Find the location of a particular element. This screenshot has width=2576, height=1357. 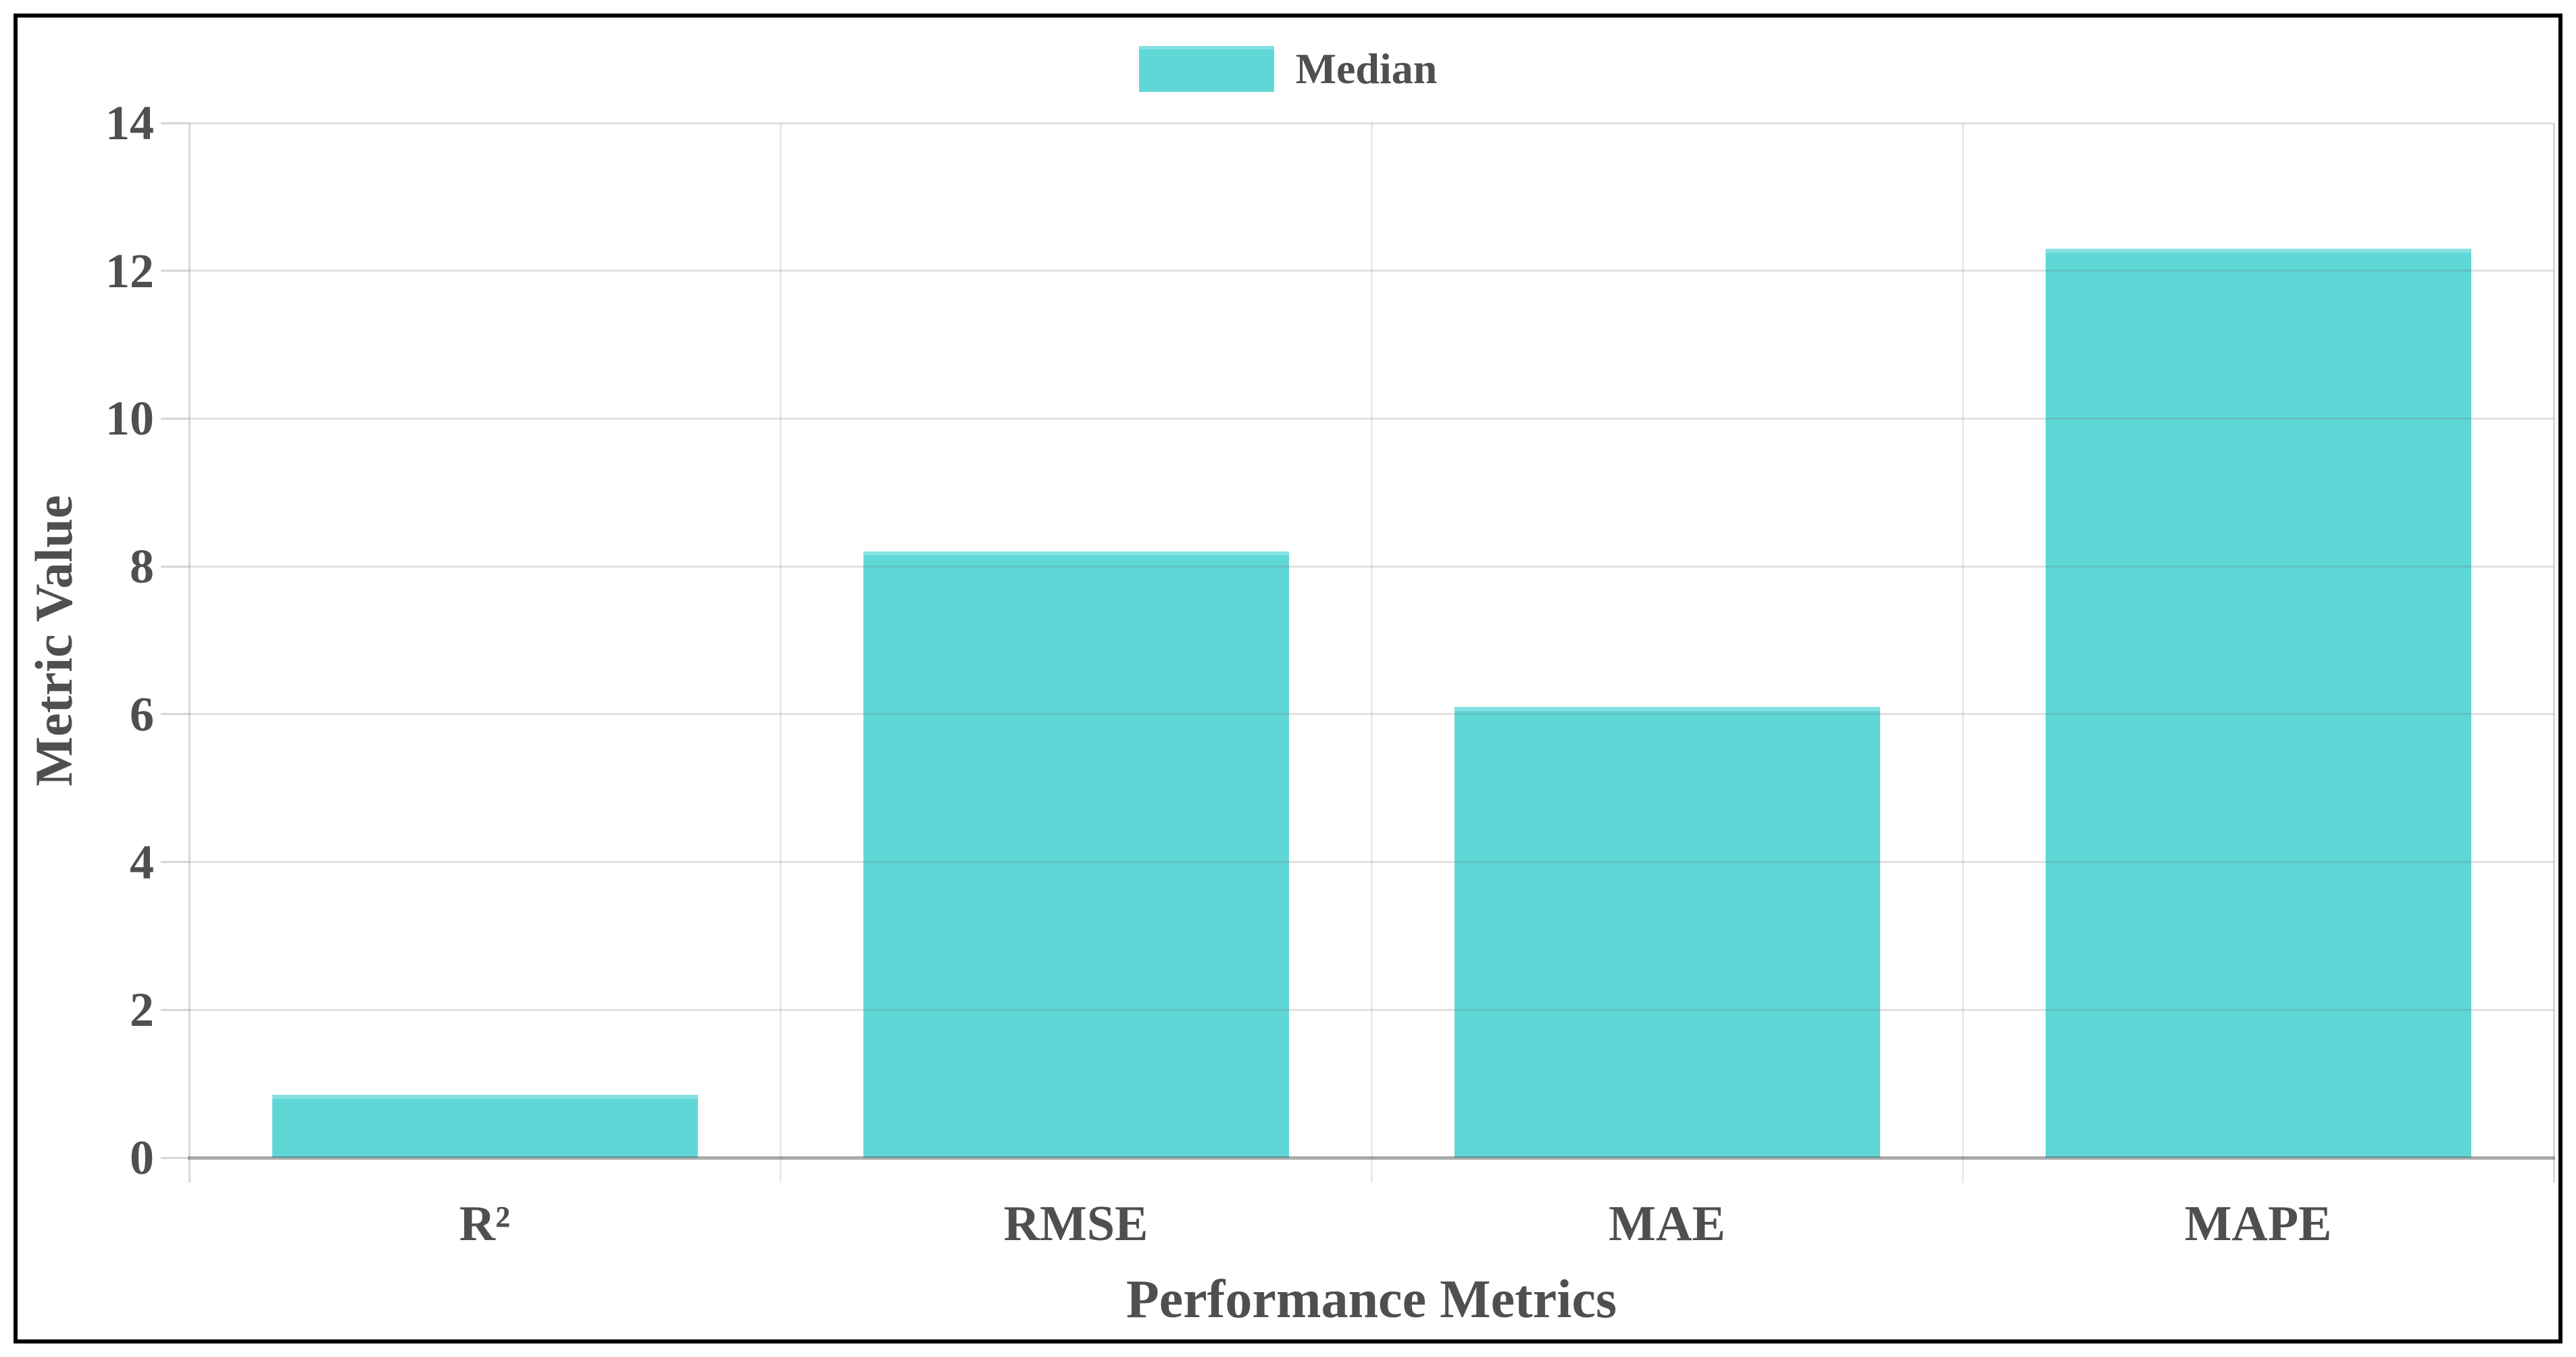

y-tick-label: 8 is located at coordinates (142, 566).